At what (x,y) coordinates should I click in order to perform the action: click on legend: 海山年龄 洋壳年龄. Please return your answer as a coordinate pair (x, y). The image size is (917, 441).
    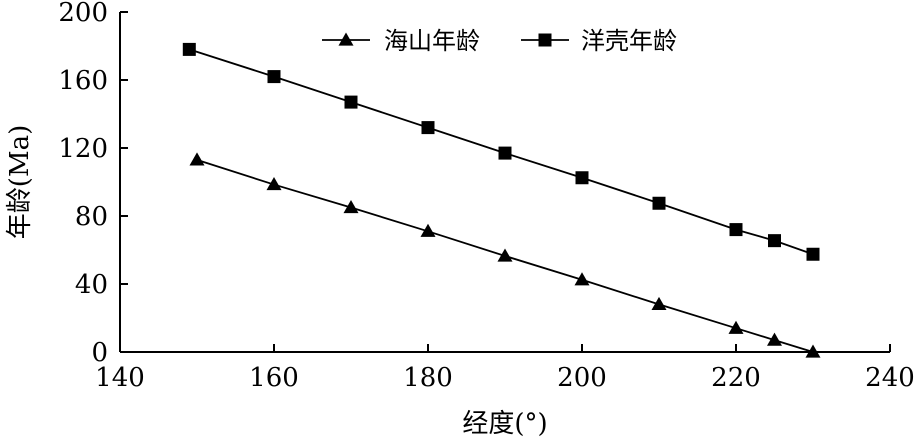
    Looking at the image, I should click on (499, 41).